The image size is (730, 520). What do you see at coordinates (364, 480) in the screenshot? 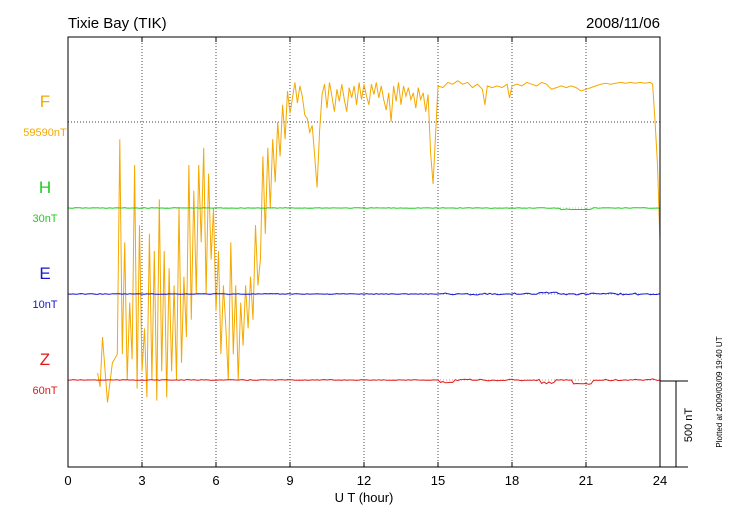
I see `x-tick-label: 12` at bounding box center [364, 480].